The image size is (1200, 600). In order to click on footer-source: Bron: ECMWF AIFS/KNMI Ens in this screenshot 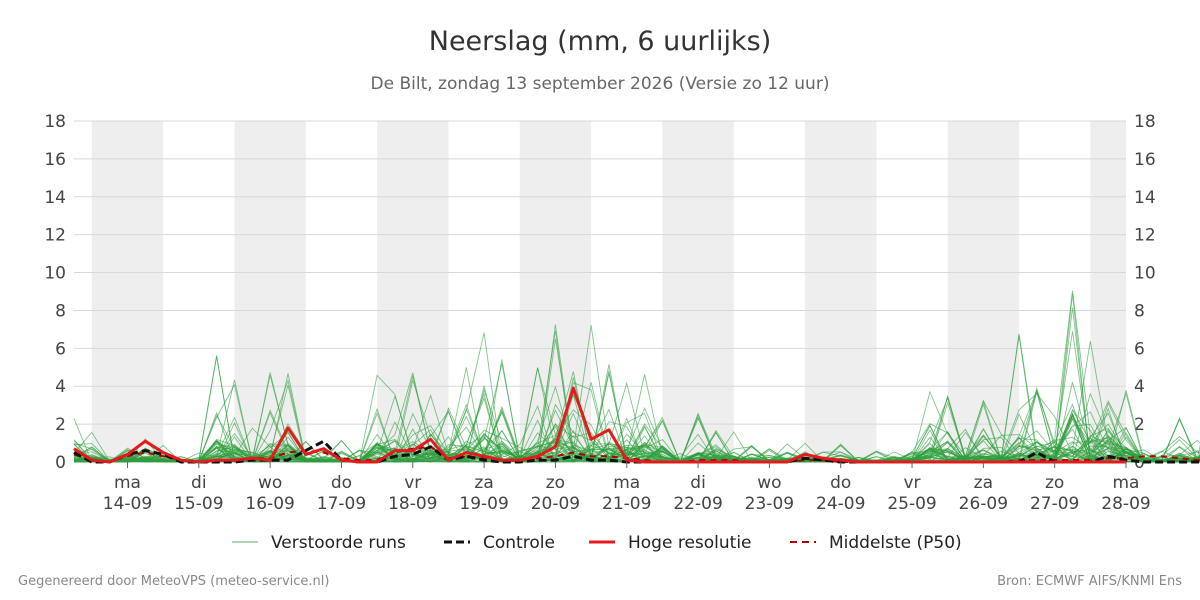, I will do `click(1089, 581)`.